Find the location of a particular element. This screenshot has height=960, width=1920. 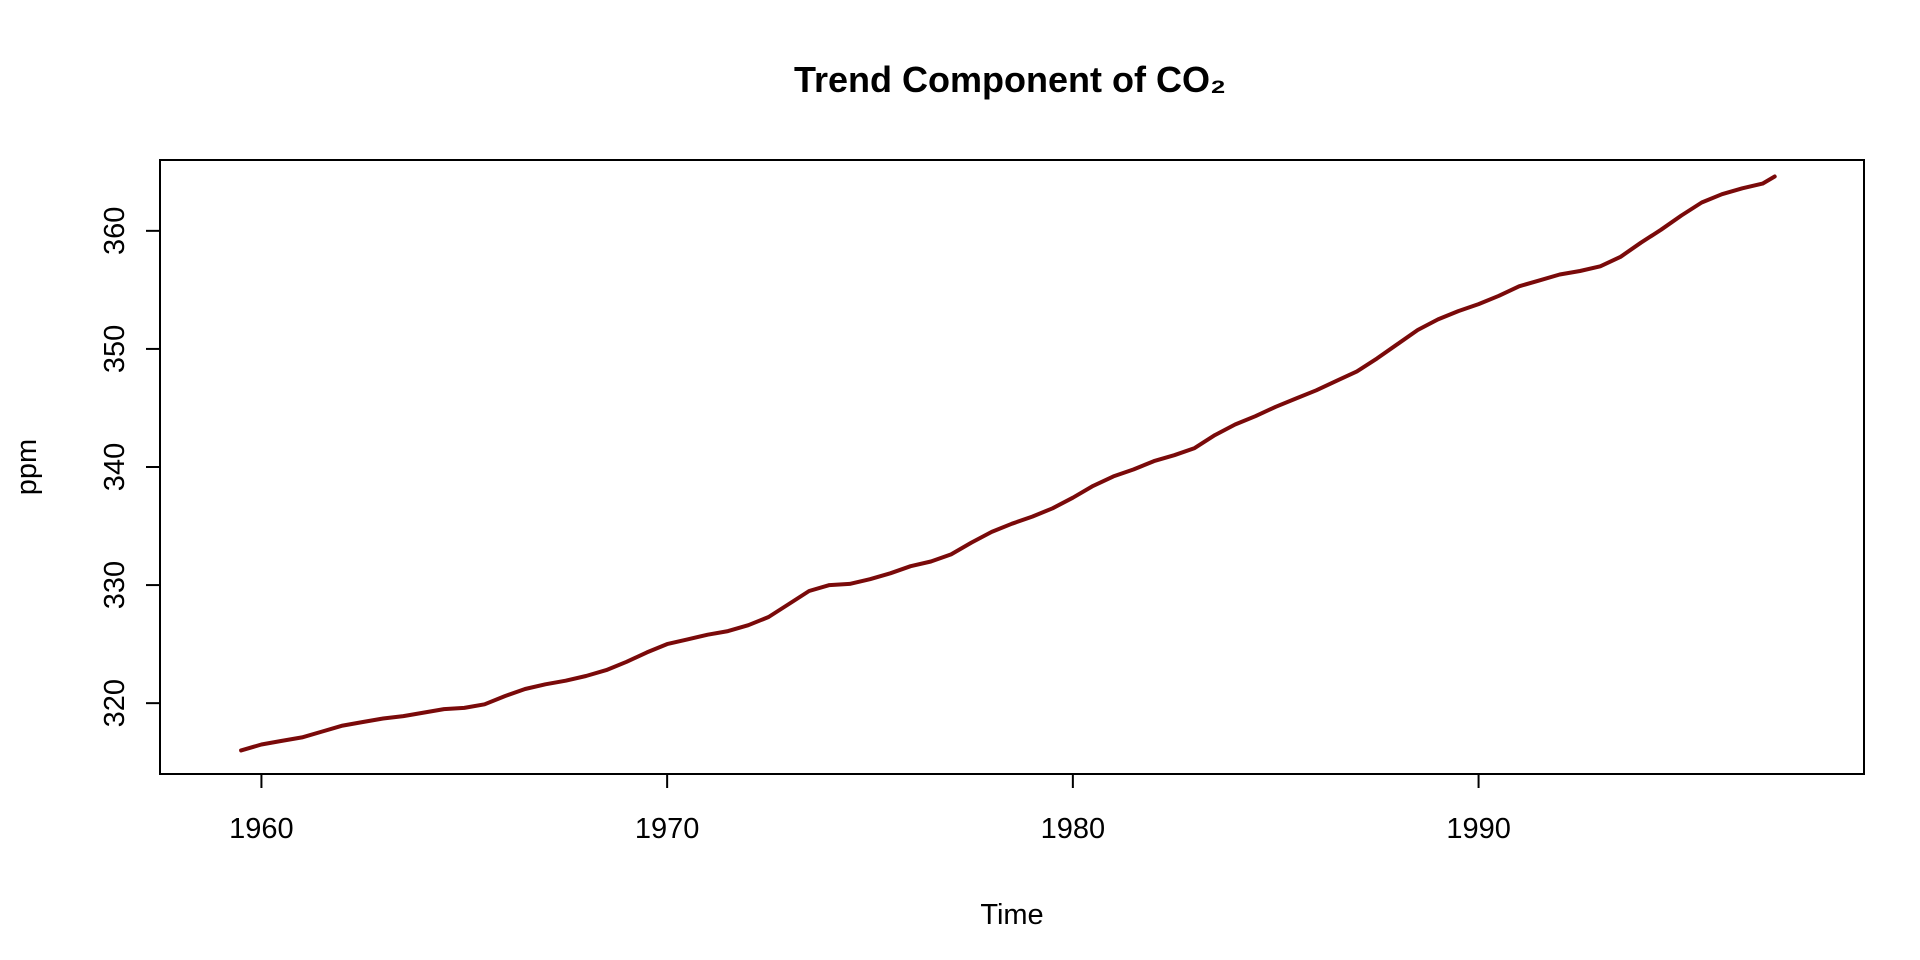

y-tick-label: 320 is located at coordinates (115, 703).